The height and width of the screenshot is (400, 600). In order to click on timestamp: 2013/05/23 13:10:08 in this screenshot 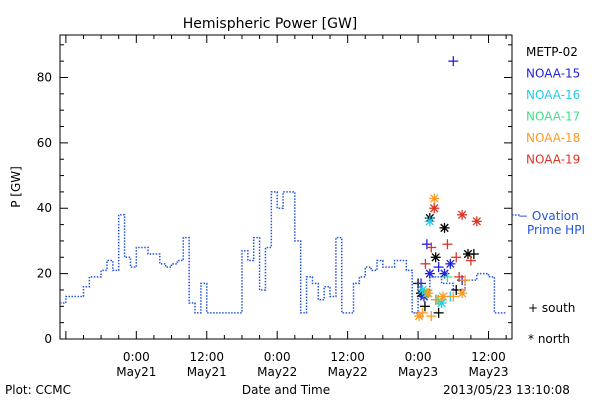, I will do `click(506, 390)`.